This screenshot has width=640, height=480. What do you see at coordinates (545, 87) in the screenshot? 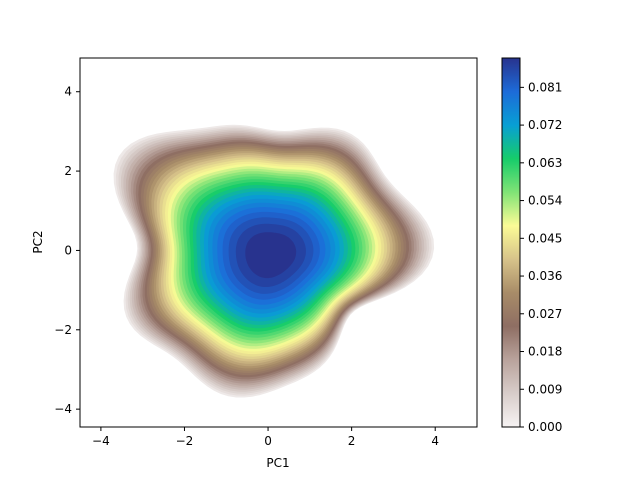
I see `colorbar-tick-label: 0.081` at bounding box center [545, 87].